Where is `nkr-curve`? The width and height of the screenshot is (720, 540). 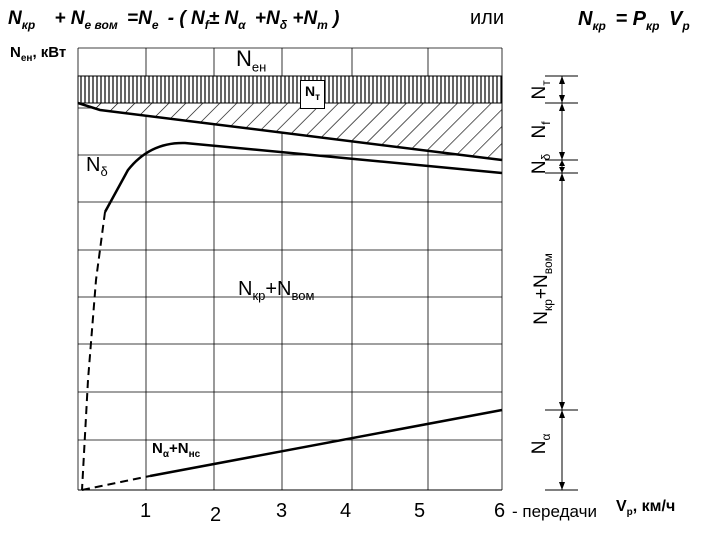 nkr-curve is located at coordinates (303, 177).